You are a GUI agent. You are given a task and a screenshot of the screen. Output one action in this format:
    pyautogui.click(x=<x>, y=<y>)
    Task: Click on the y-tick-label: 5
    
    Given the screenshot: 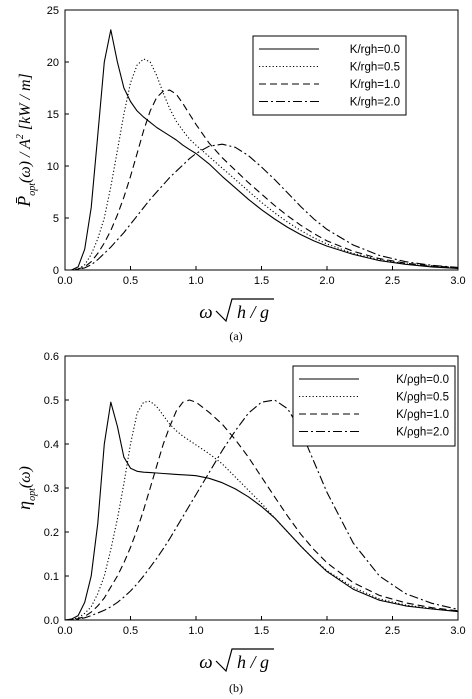 What is the action you would take?
    pyautogui.click(x=56, y=219)
    